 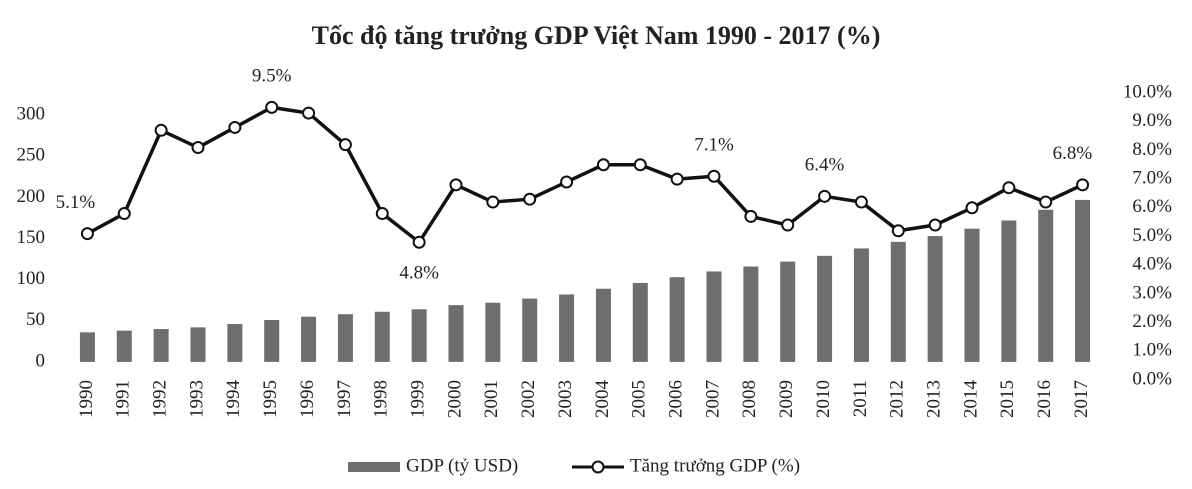 I want to click on x-tick-label: 1995, so click(x=270, y=399).